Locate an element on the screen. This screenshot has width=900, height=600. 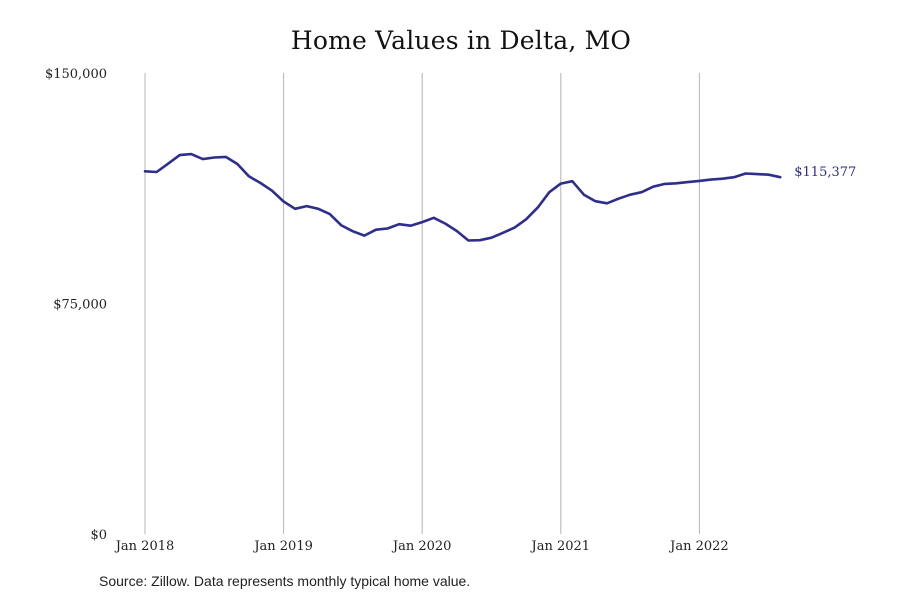
x-axis: Jan 2018 Jan 2019 Jan 2020 Jan 2021 Jan 2022 is located at coordinates (421, 546).